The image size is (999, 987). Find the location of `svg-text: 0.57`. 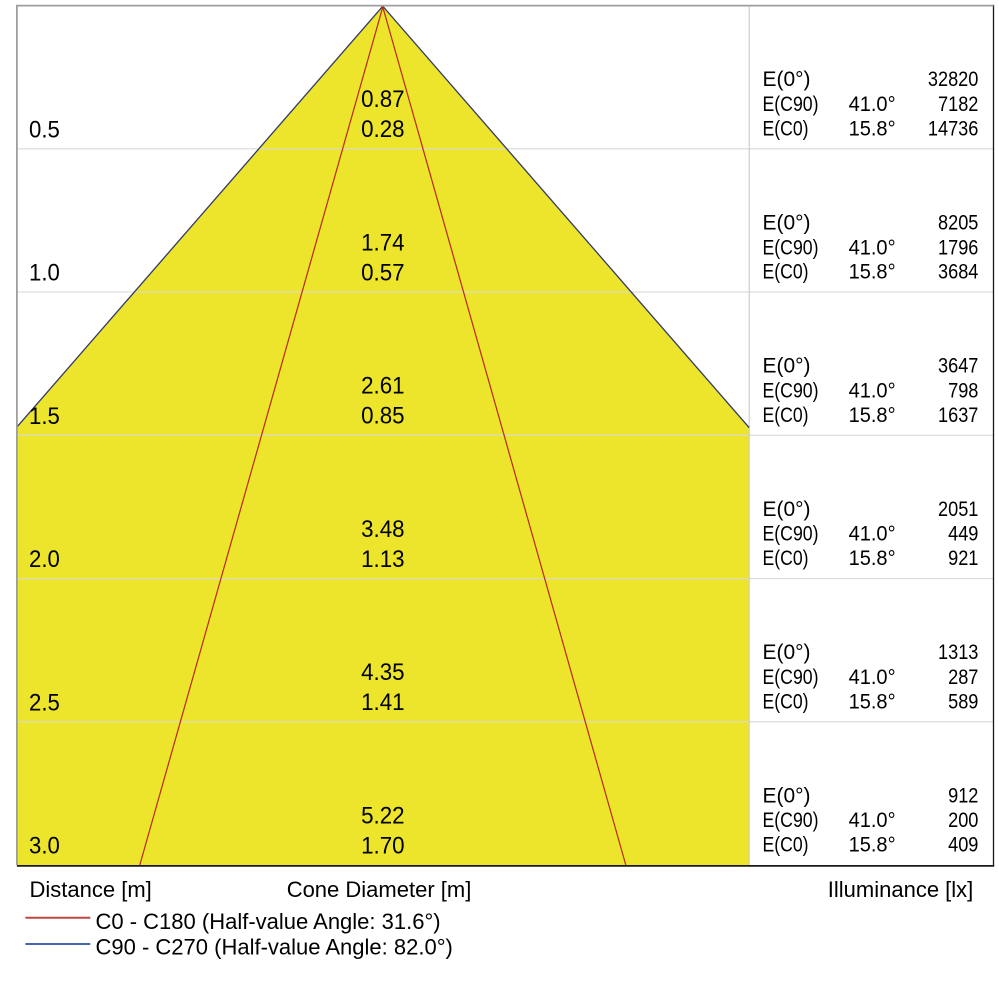

svg-text: 0.57 is located at coordinates (383, 273).